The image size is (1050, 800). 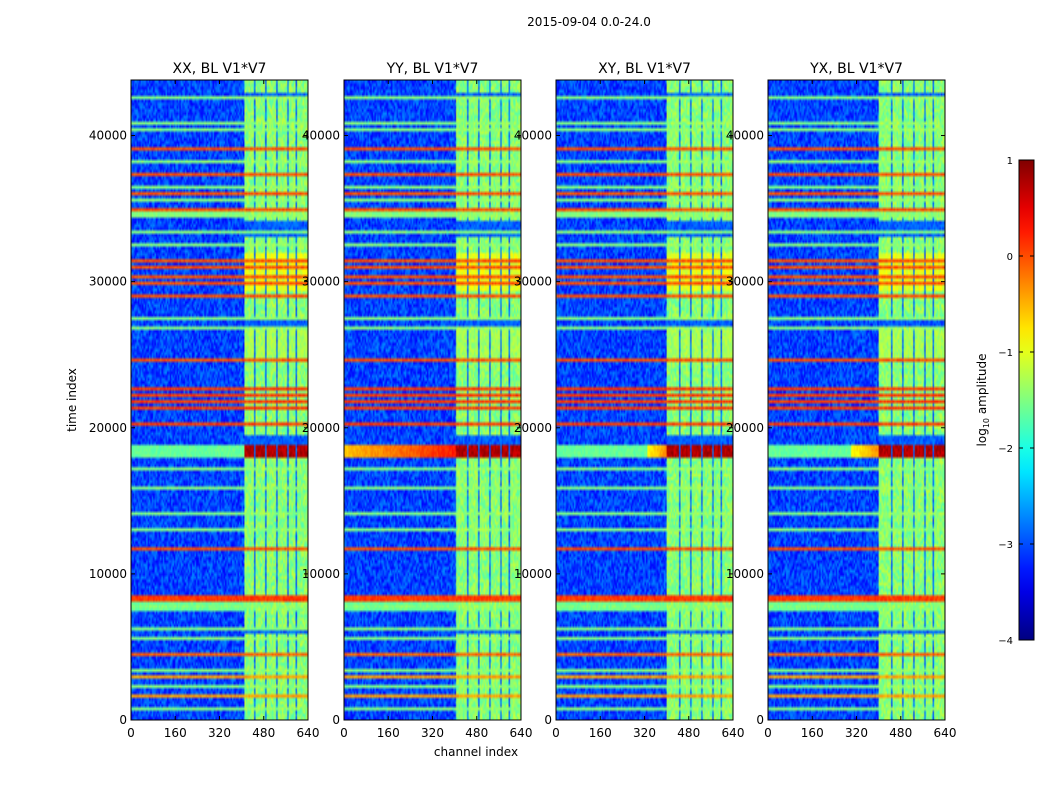 What do you see at coordinates (644, 69) in the screenshot?
I see `panel-title-3: XY, BL V1*V7` at bounding box center [644, 69].